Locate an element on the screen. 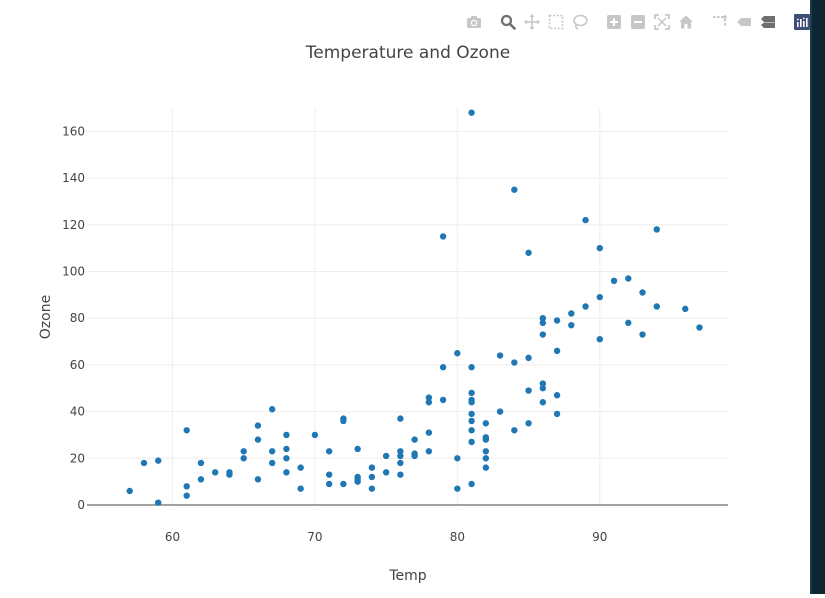 This screenshot has height=598, width=825. hover-closest-button is located at coordinates (744, 22).